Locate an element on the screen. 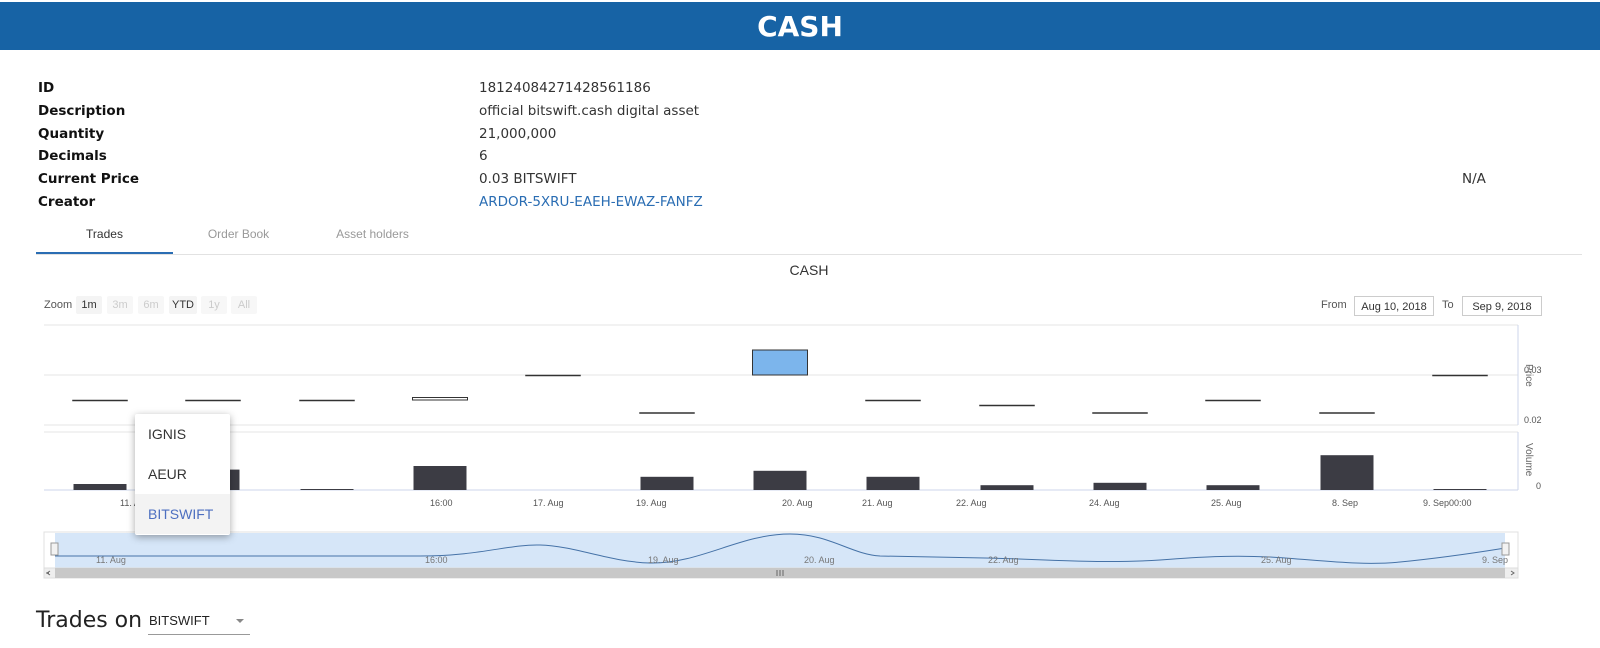 The image size is (1600, 648). tab-trades: Trades is located at coordinates (104, 239).